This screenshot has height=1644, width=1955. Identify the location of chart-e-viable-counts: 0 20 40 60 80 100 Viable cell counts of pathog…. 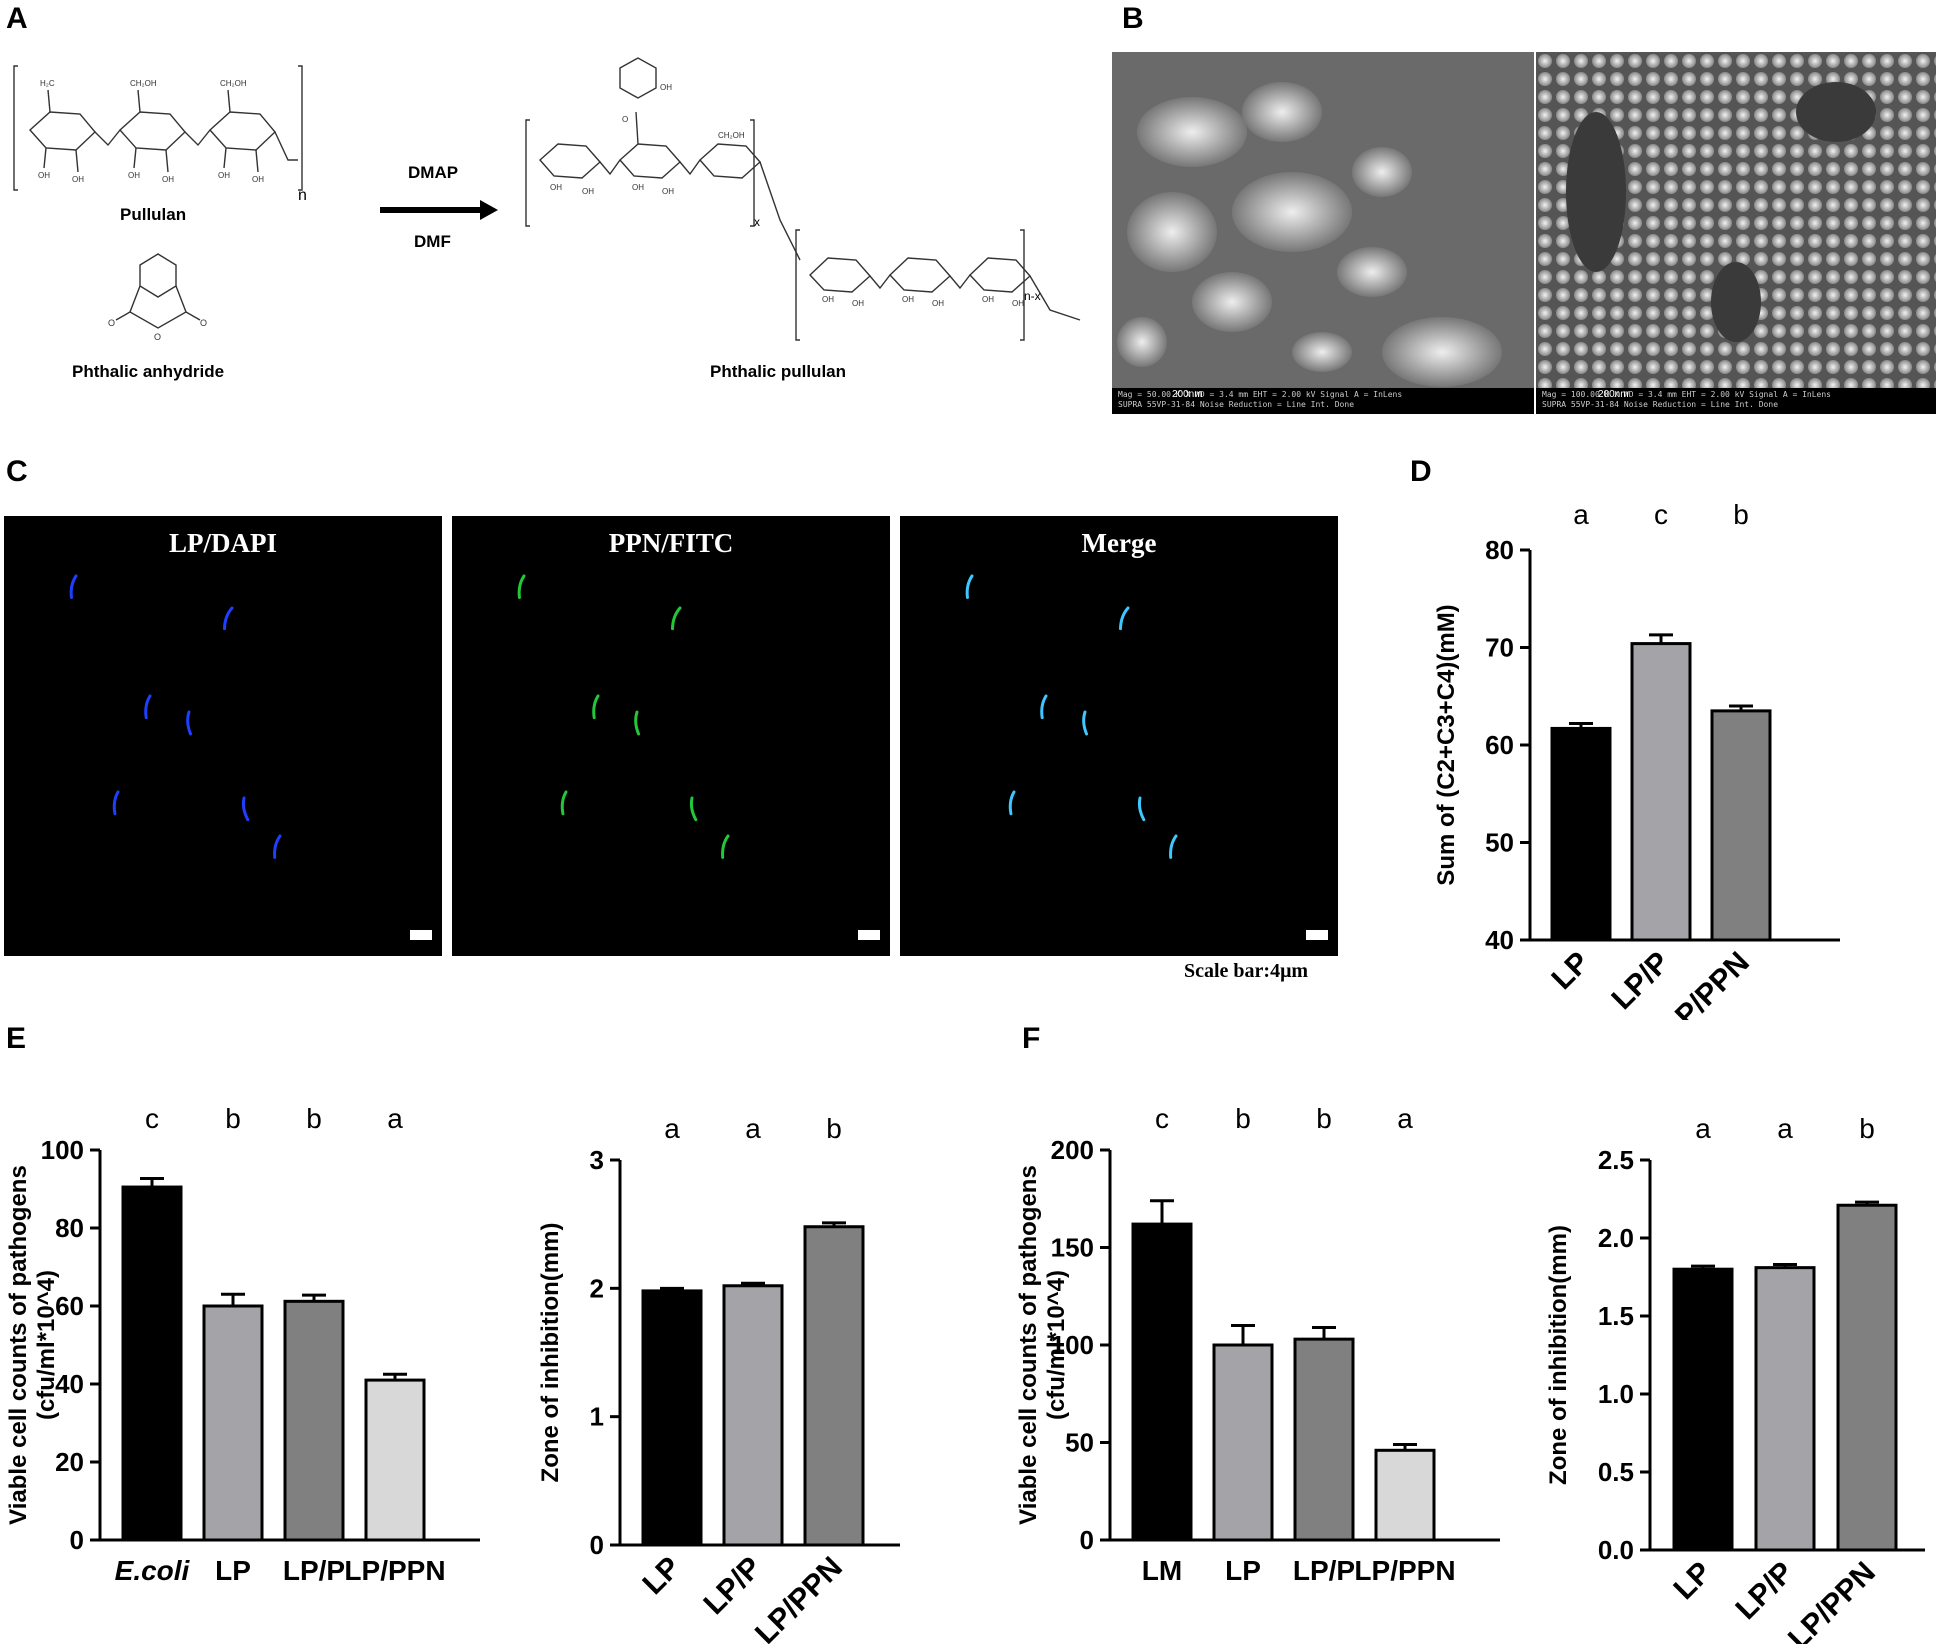
(242, 1344).